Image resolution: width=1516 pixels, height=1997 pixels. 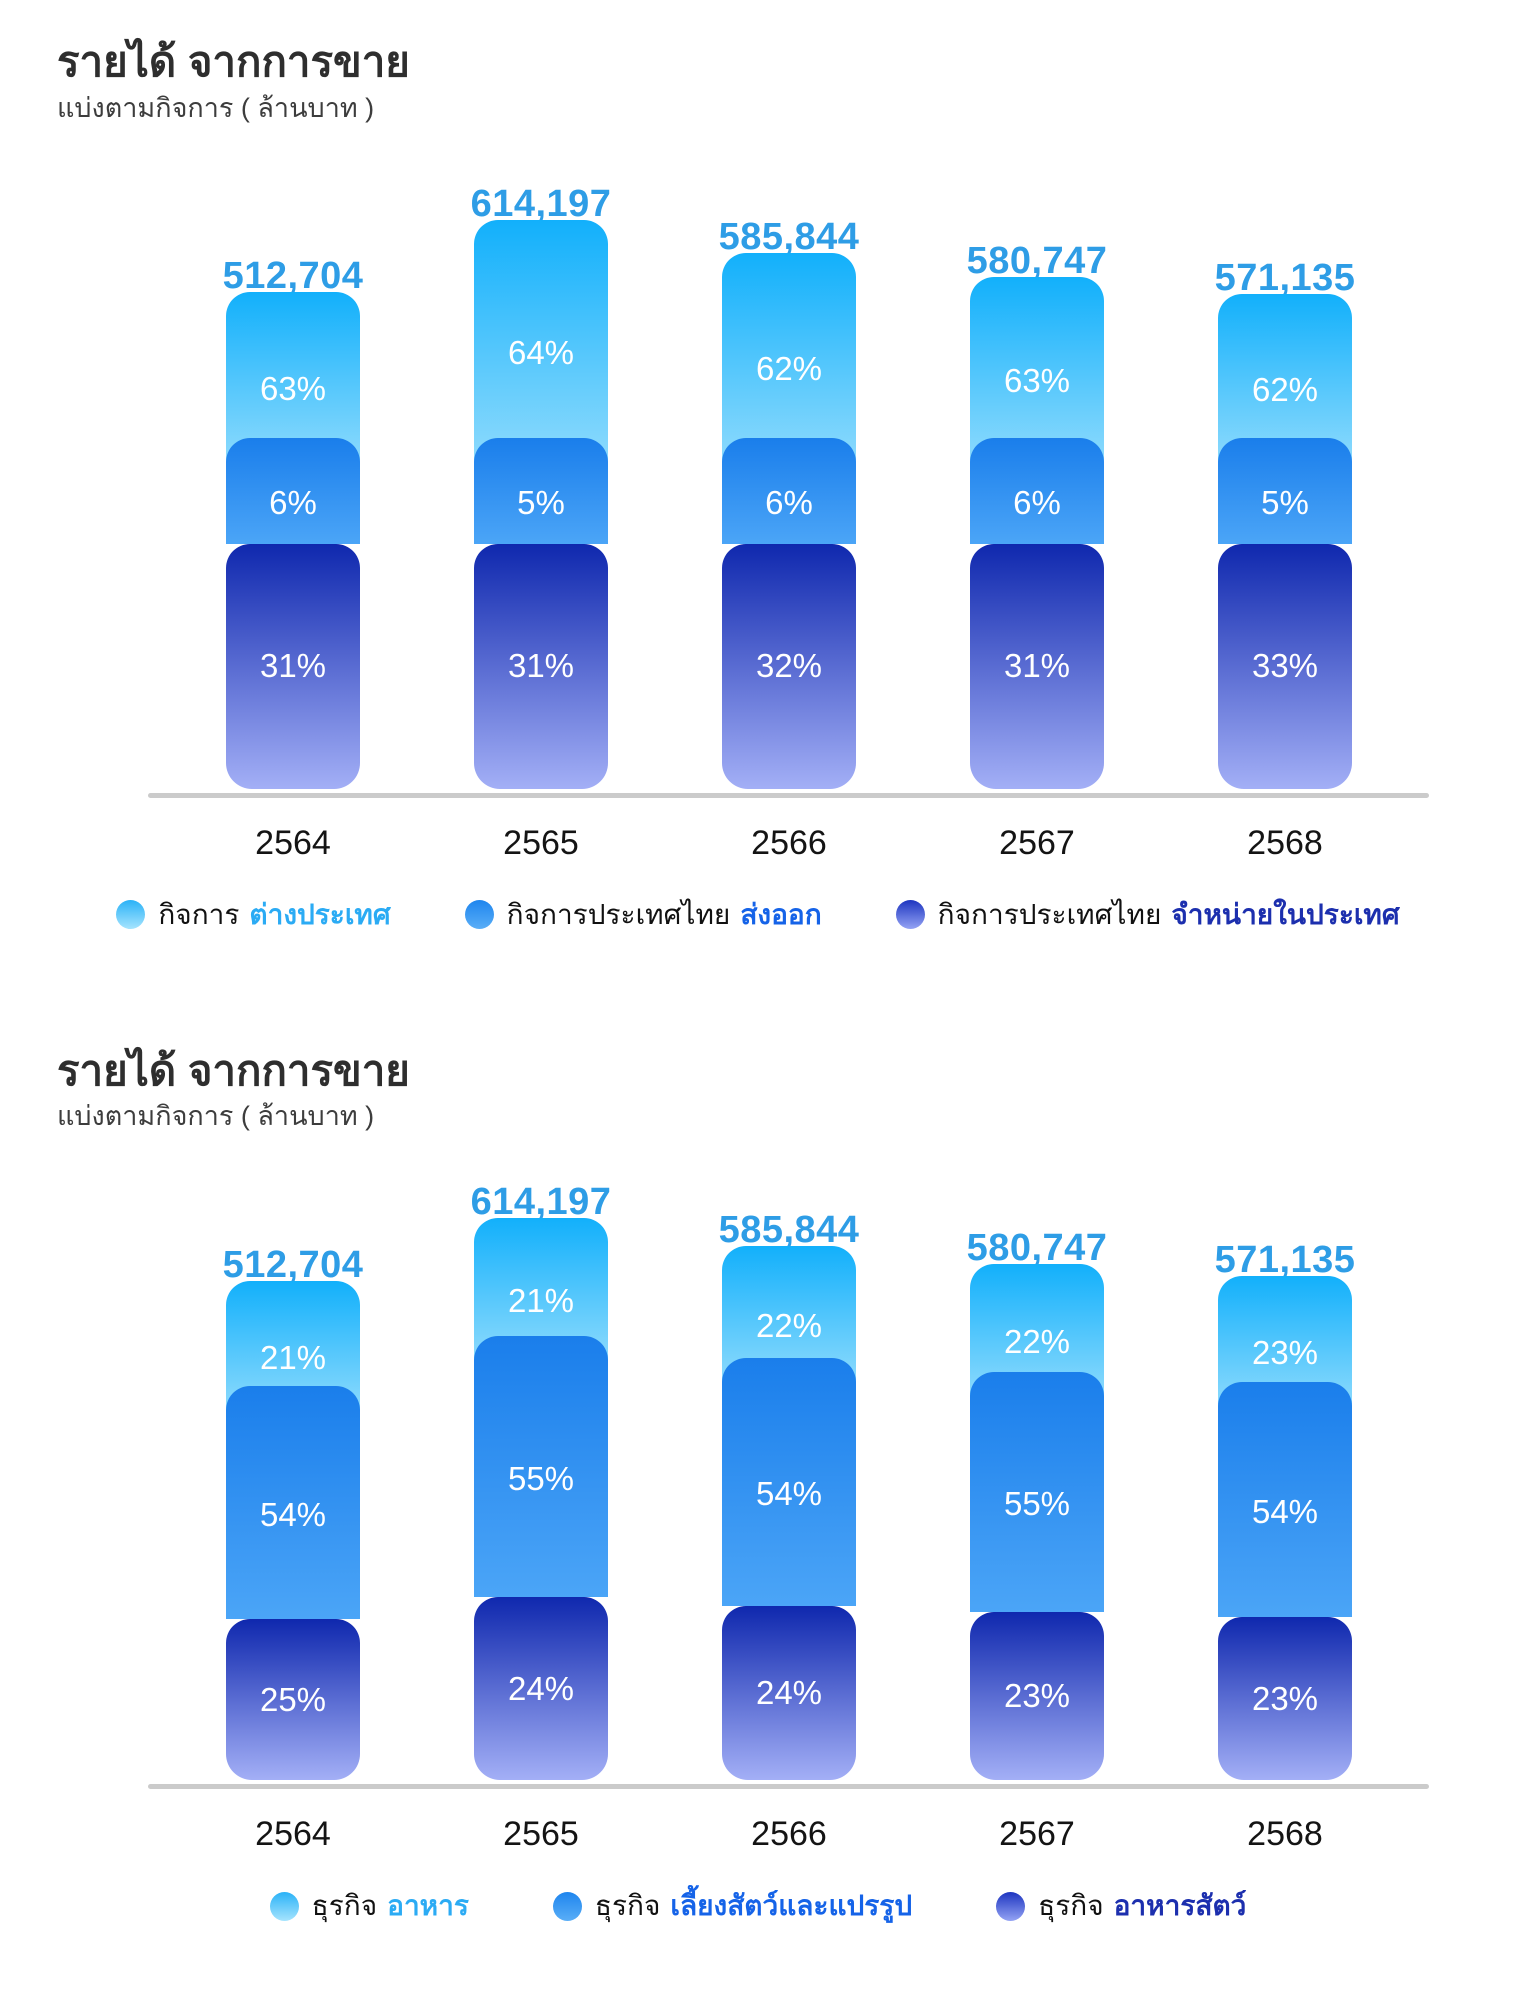 I want to click on bar-total-label: 580,747, so click(x=1037, y=1248).